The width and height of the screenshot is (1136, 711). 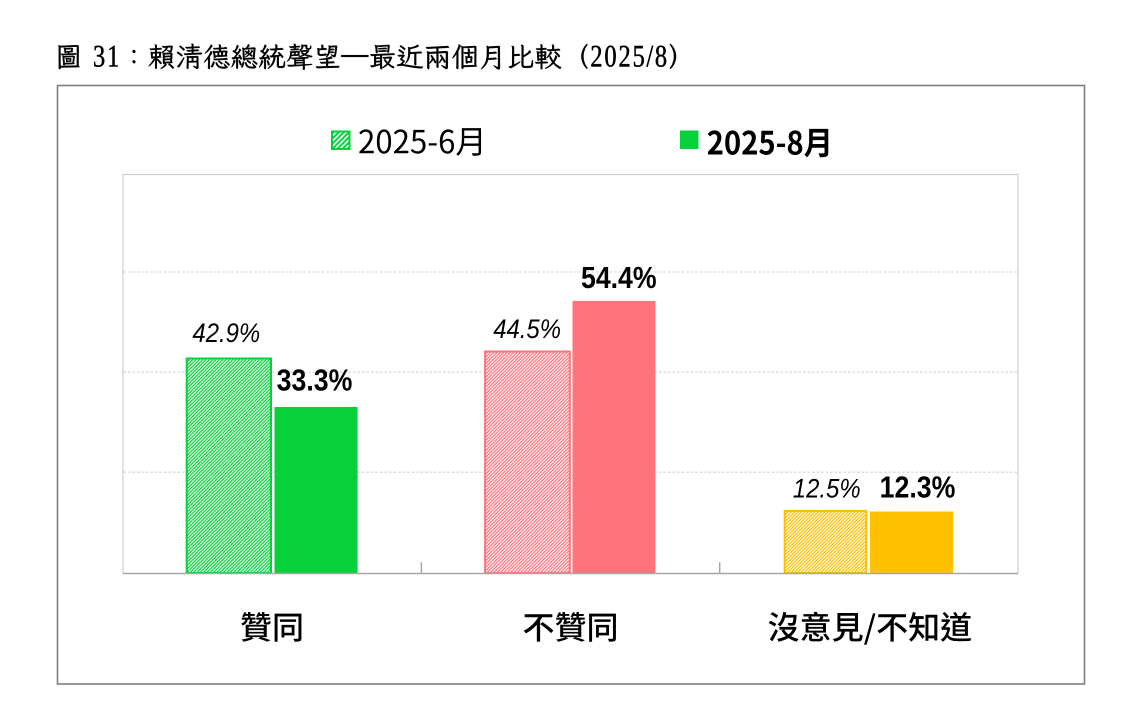 What do you see at coordinates (827, 489) in the screenshot?
I see `svg-text: 12.5%` at bounding box center [827, 489].